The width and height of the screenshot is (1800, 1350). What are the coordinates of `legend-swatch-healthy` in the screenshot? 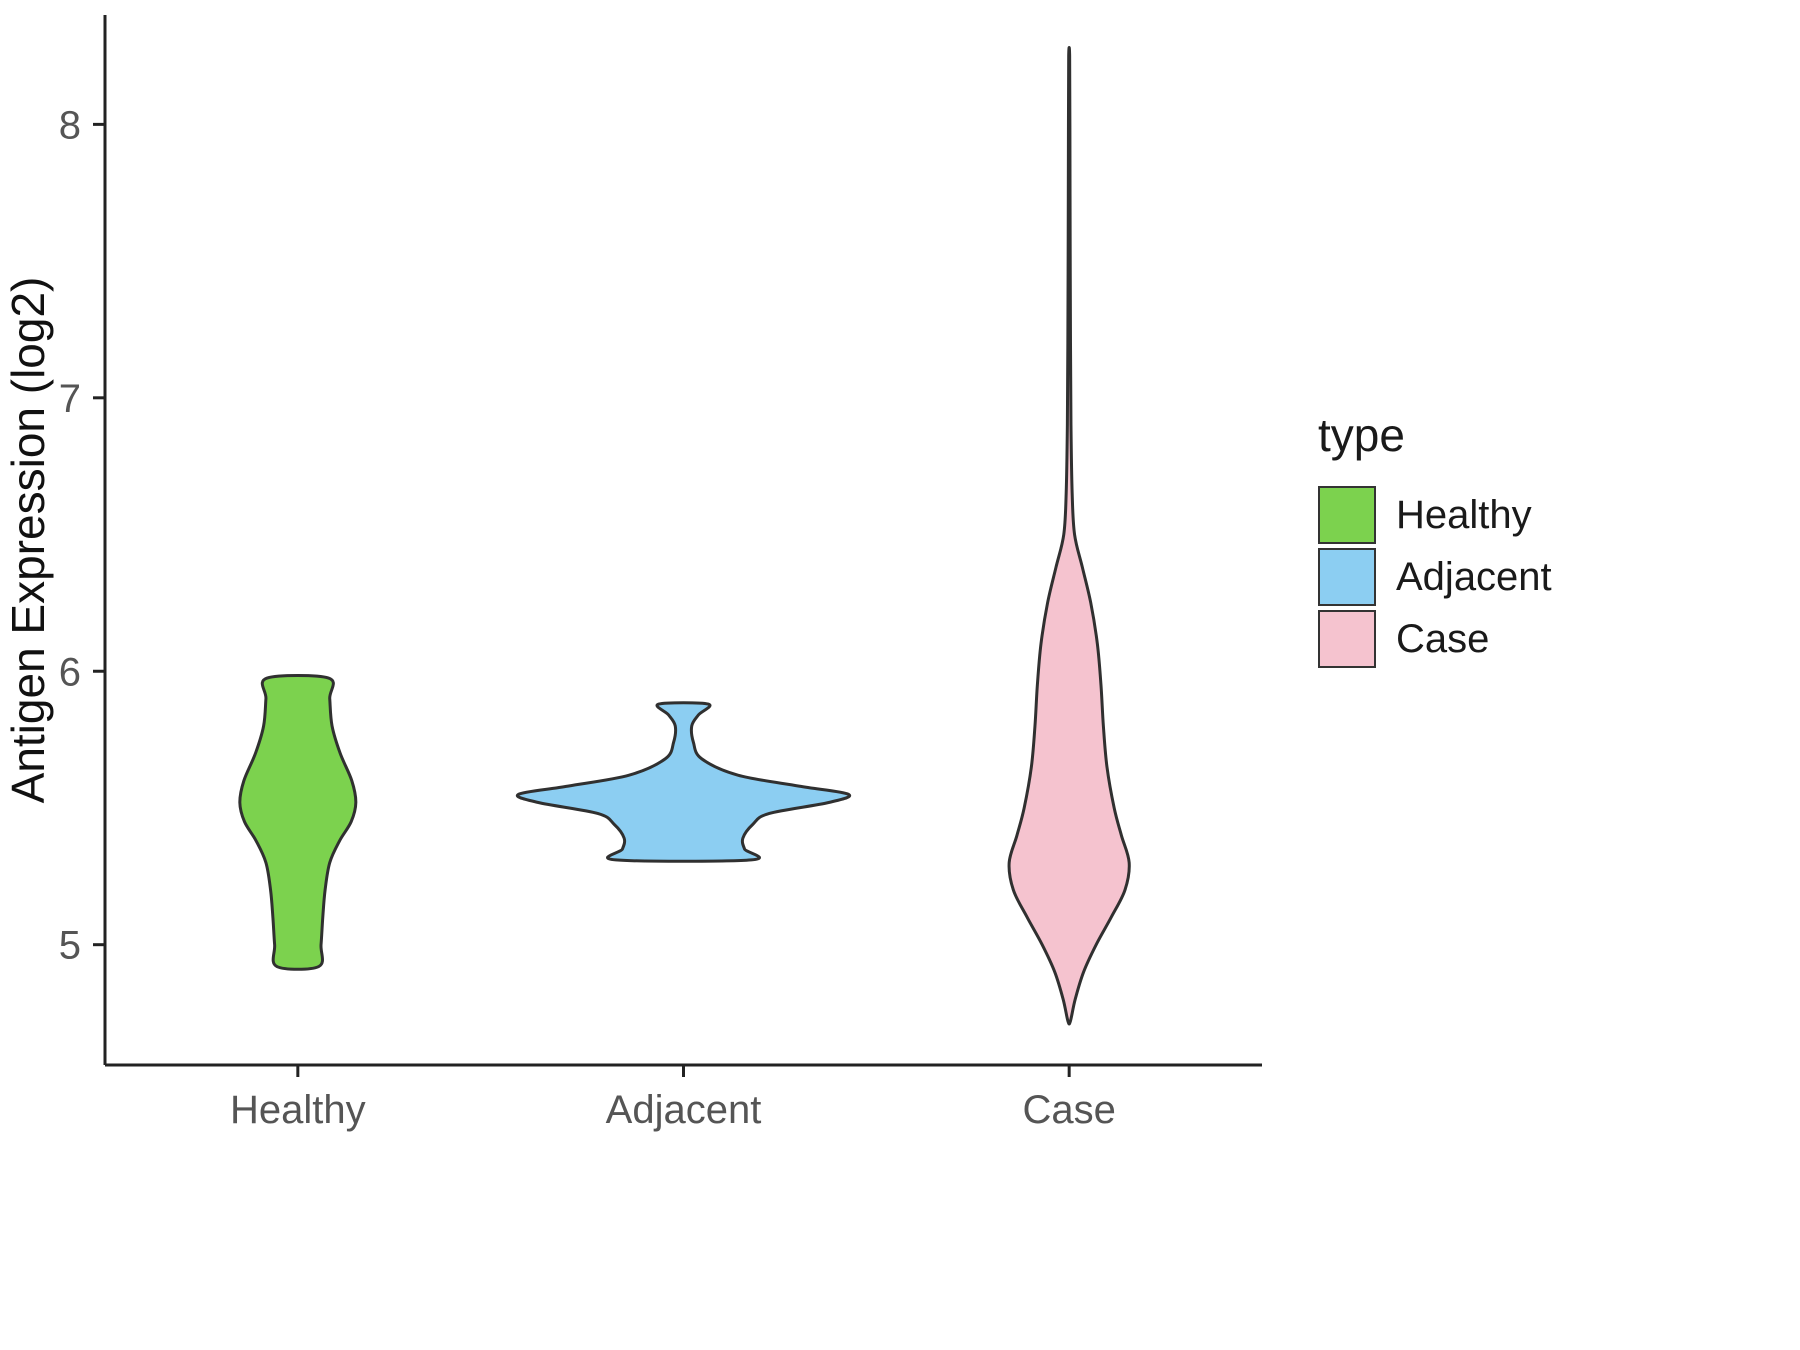 It's located at (1347, 515).